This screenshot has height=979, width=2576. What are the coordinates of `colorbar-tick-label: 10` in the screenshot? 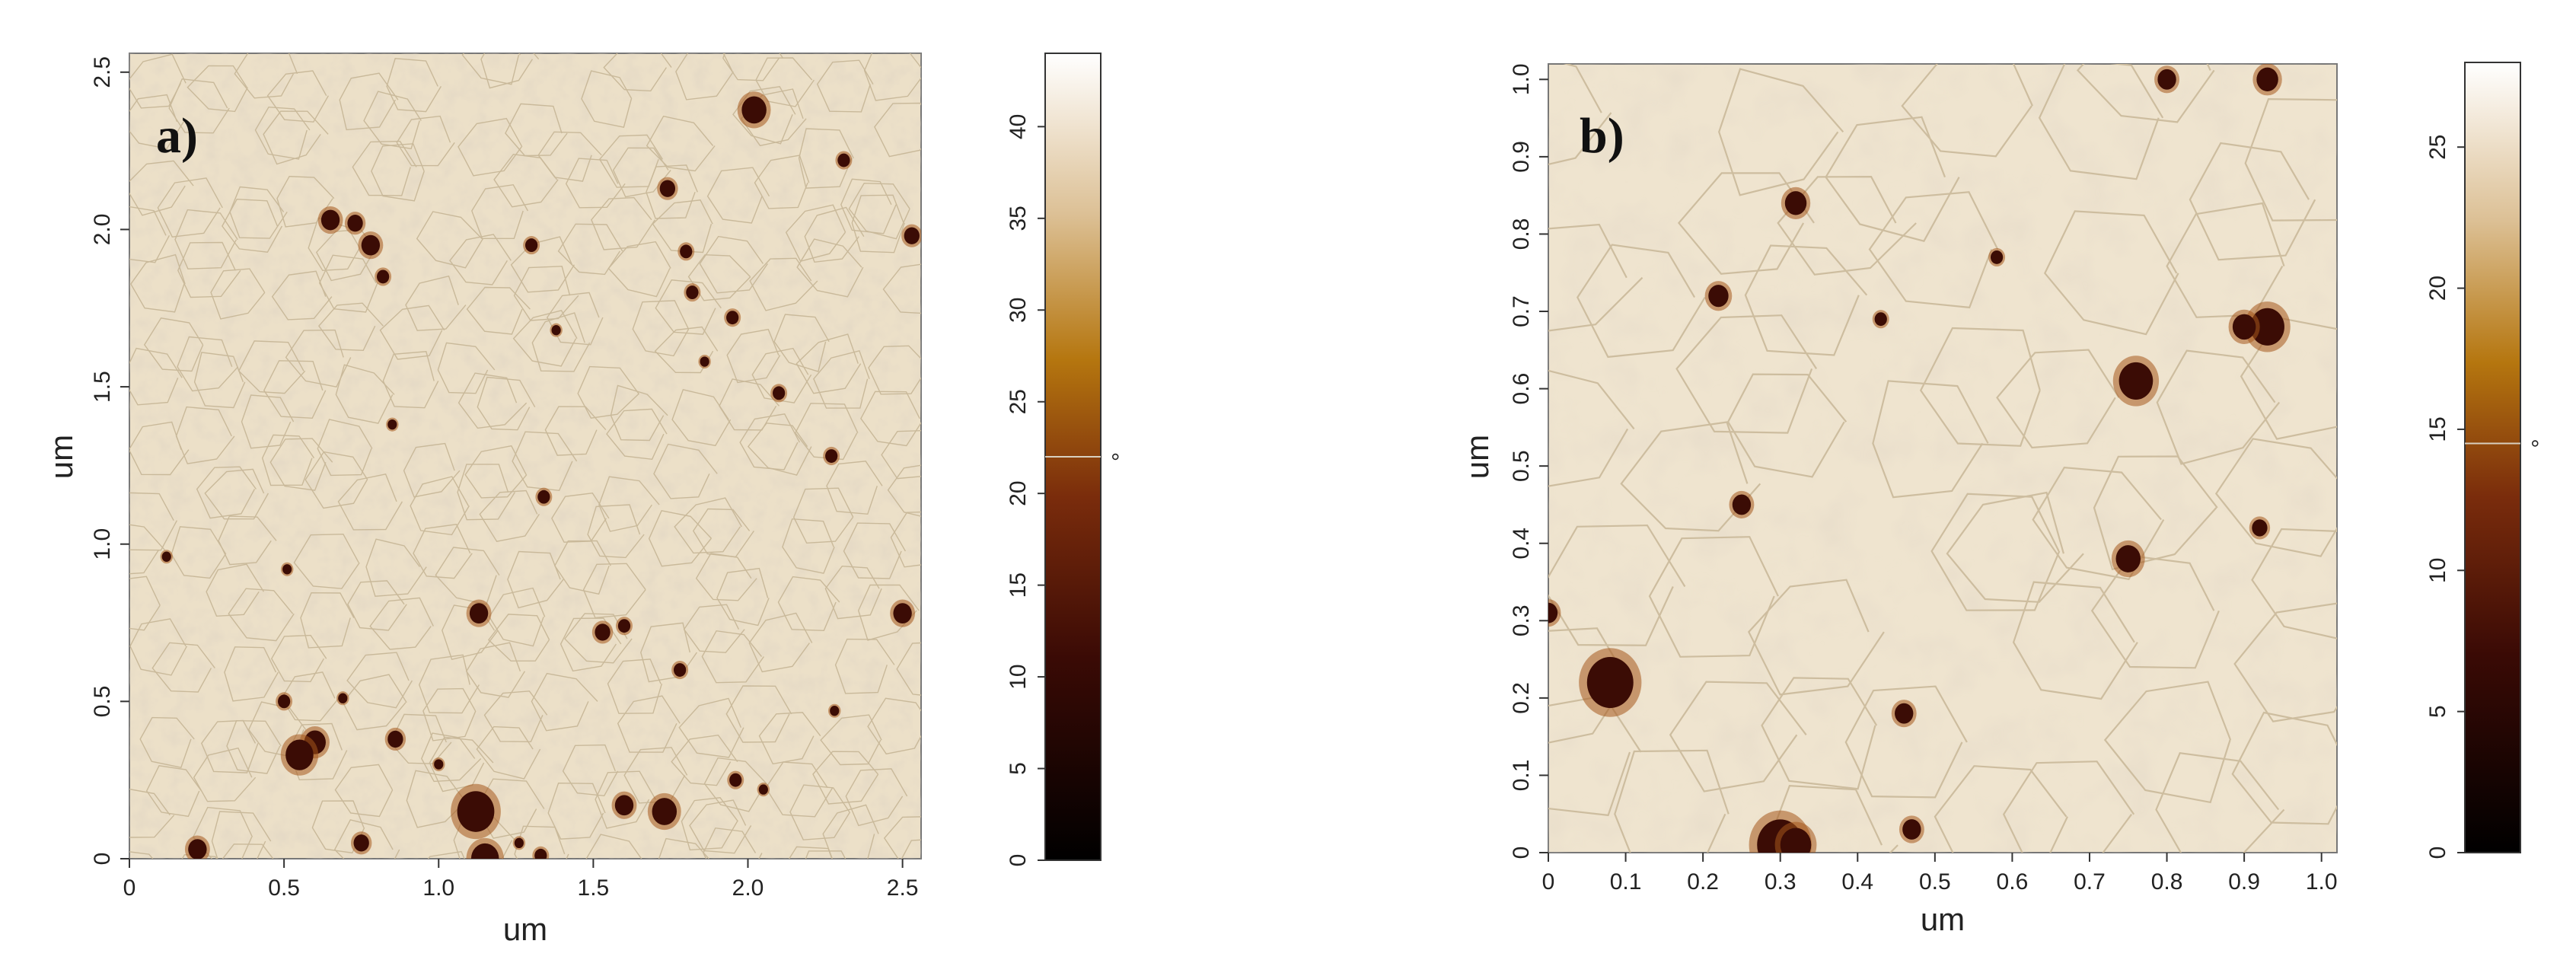 It's located at (1019, 676).